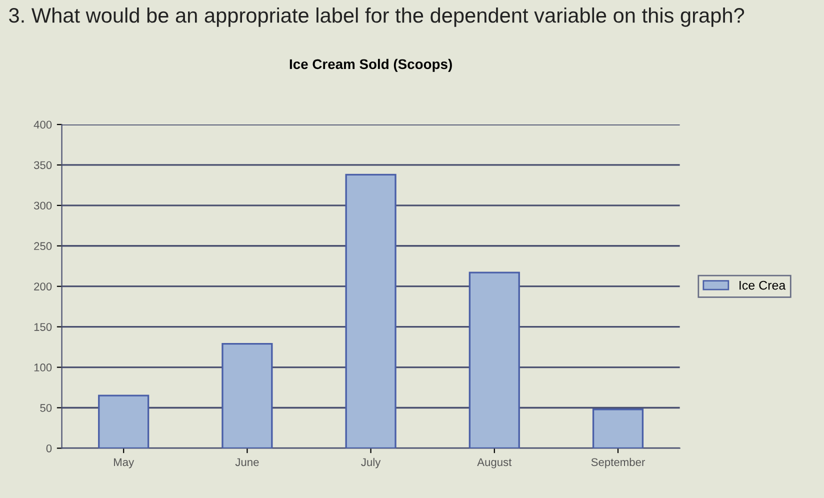 This screenshot has height=498, width=824. What do you see at coordinates (371, 463) in the screenshot?
I see `x-tick-label: July` at bounding box center [371, 463].